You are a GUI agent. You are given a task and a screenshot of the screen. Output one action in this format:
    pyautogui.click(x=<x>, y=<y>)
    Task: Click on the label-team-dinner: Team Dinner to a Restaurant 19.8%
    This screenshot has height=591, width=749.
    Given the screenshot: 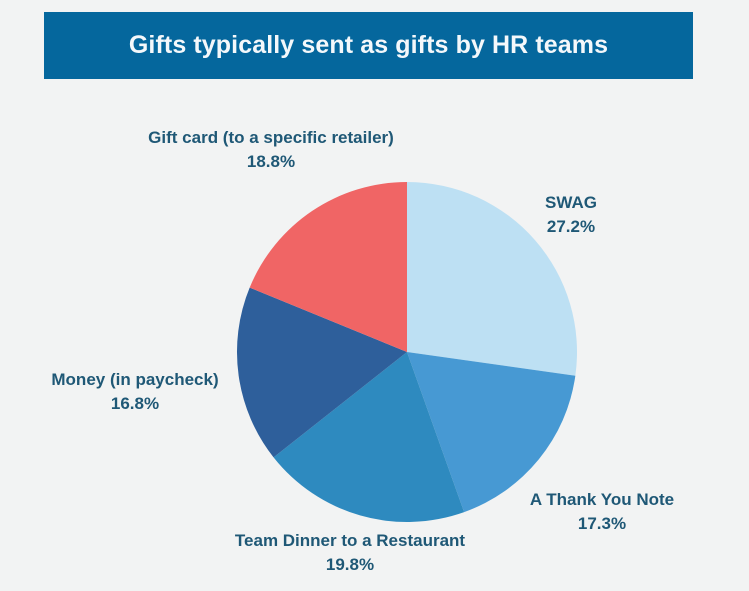 What is the action you would take?
    pyautogui.click(x=350, y=553)
    